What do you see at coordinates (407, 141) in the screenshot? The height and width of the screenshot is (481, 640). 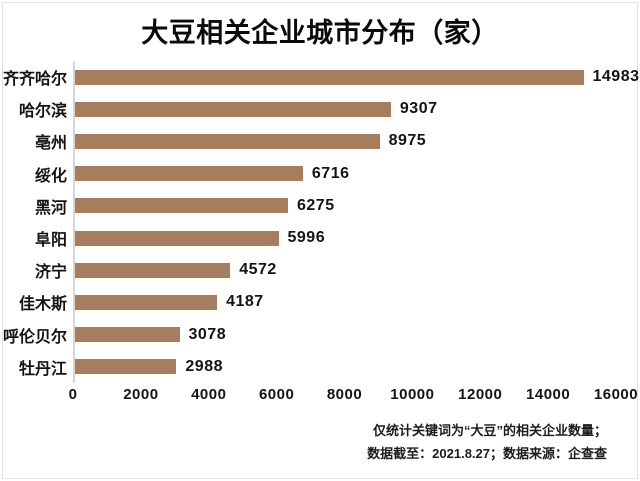 I see `value-label: 8975` at bounding box center [407, 141].